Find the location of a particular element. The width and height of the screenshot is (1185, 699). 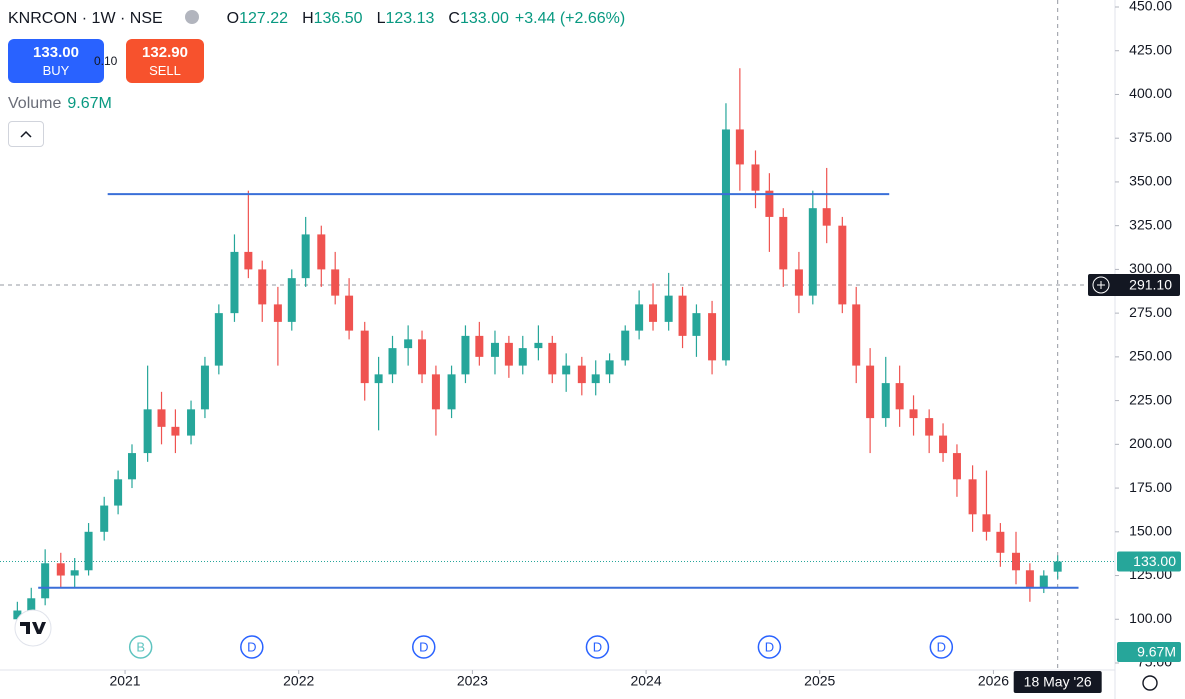

tv-logo is located at coordinates (33, 628).